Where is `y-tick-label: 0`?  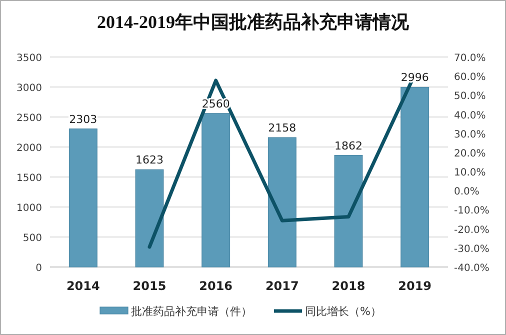 y-tick-label: 0 is located at coordinates (39, 268).